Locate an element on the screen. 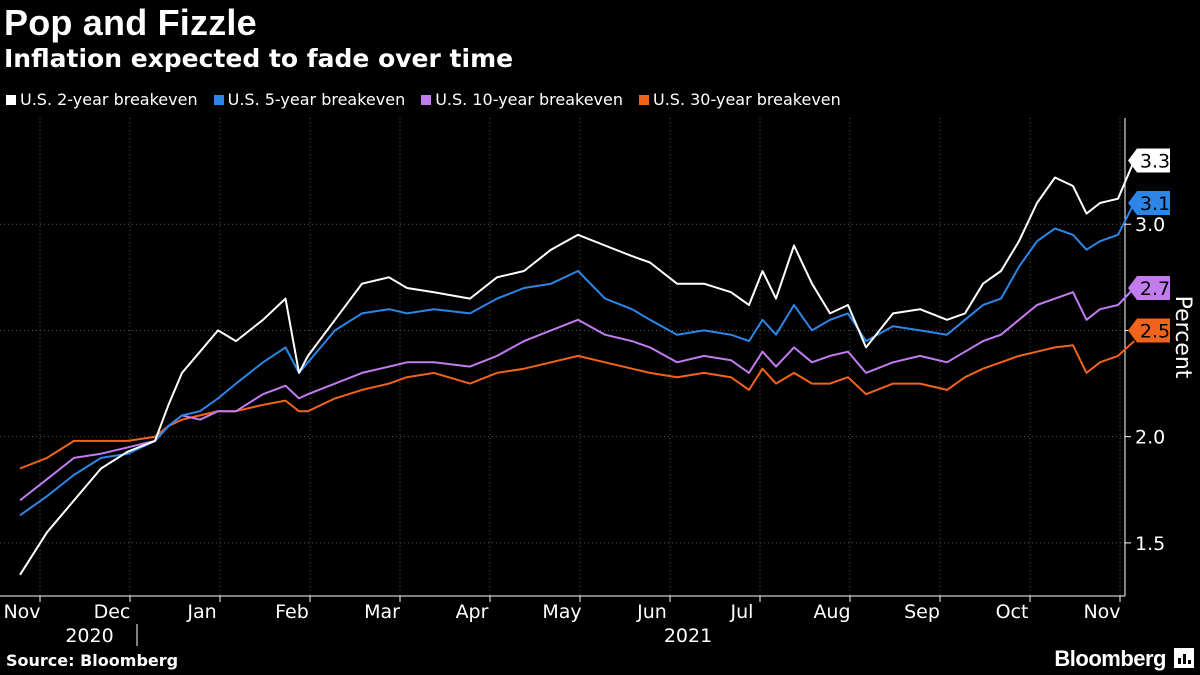  legend-item-2-year: U.S. 2-year breakeven is located at coordinates (102, 99).